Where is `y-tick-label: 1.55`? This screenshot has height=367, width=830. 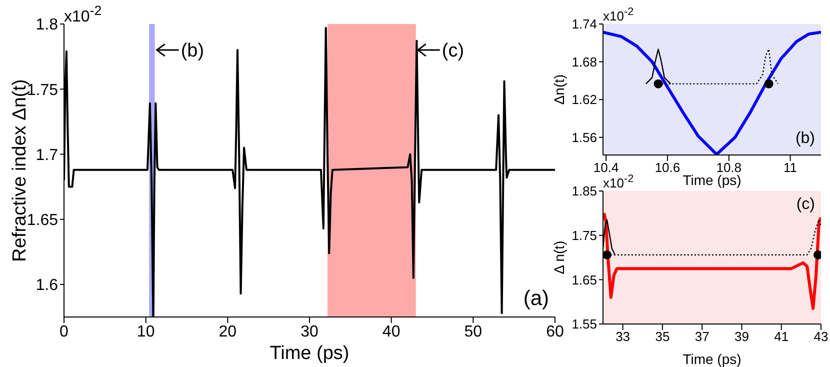 y-tick-label: 1.55 is located at coordinates (584, 324).